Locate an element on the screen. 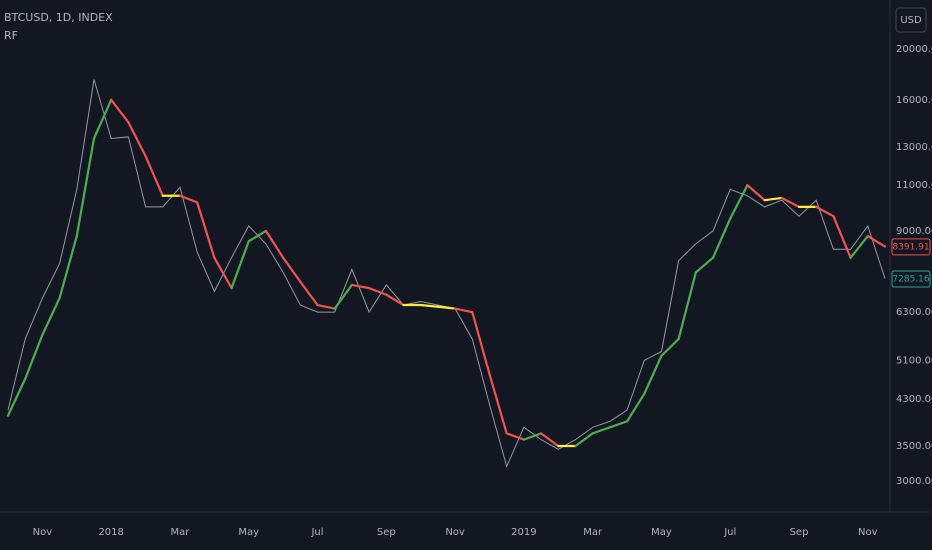 The image size is (932, 550). price-label: 8391.91 is located at coordinates (910, 247).